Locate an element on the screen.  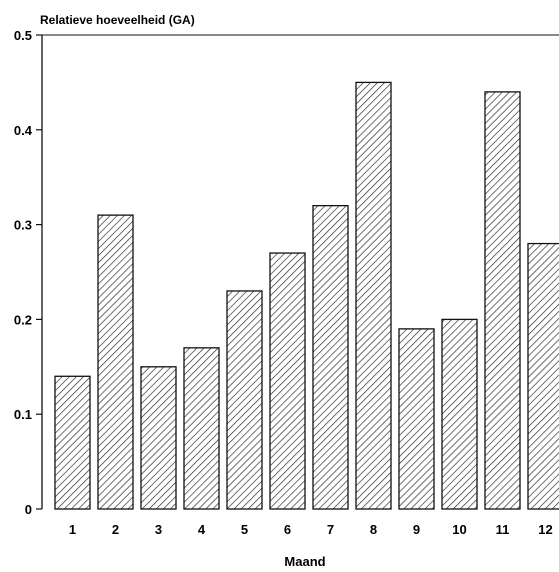
y-tick-label: 0.5 is located at coordinates (23, 35).